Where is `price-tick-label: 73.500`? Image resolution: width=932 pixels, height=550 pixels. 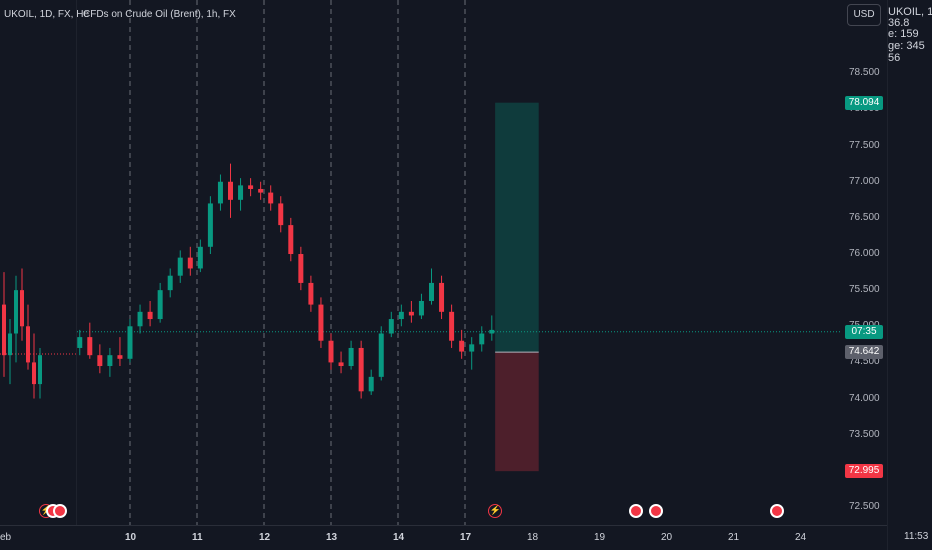 price-tick-label: 73.500 is located at coordinates (864, 434).